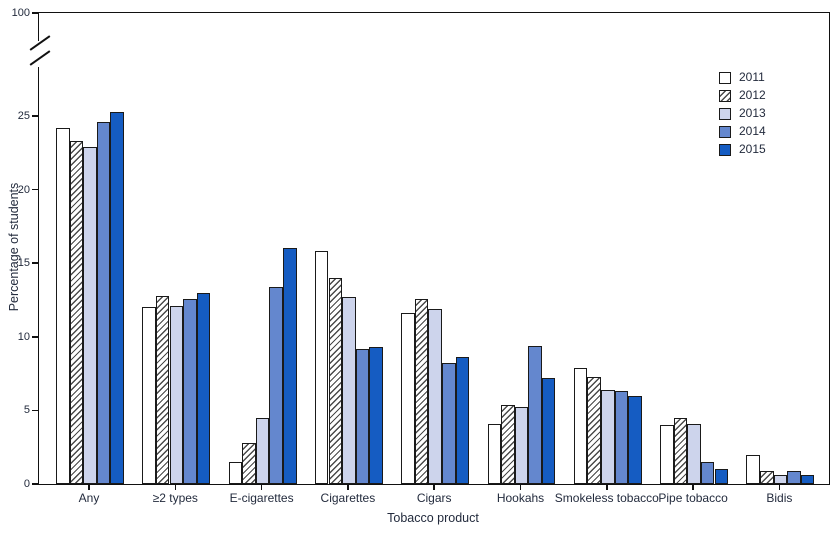 The image size is (836, 534). I want to click on legend-label: 2012, so click(752, 95).